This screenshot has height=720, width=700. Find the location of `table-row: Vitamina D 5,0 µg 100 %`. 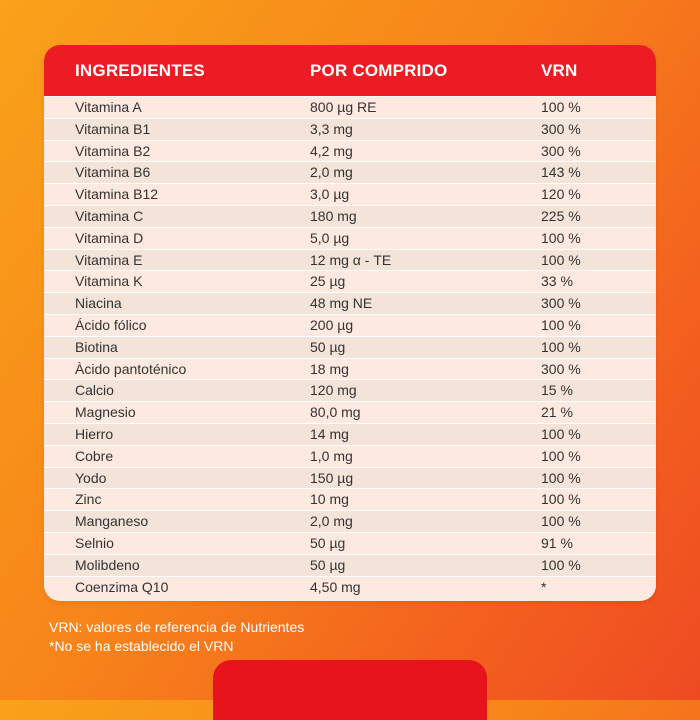

table-row: Vitamina D 5,0 µg 100 % is located at coordinates (350, 237).